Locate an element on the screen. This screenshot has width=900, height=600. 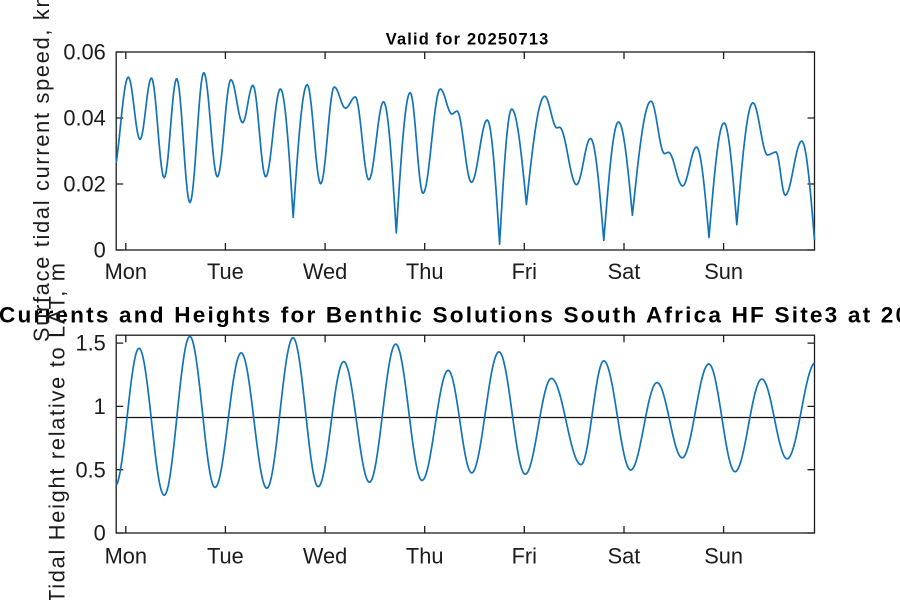
svg-text: 0.06 is located at coordinates (84, 52).